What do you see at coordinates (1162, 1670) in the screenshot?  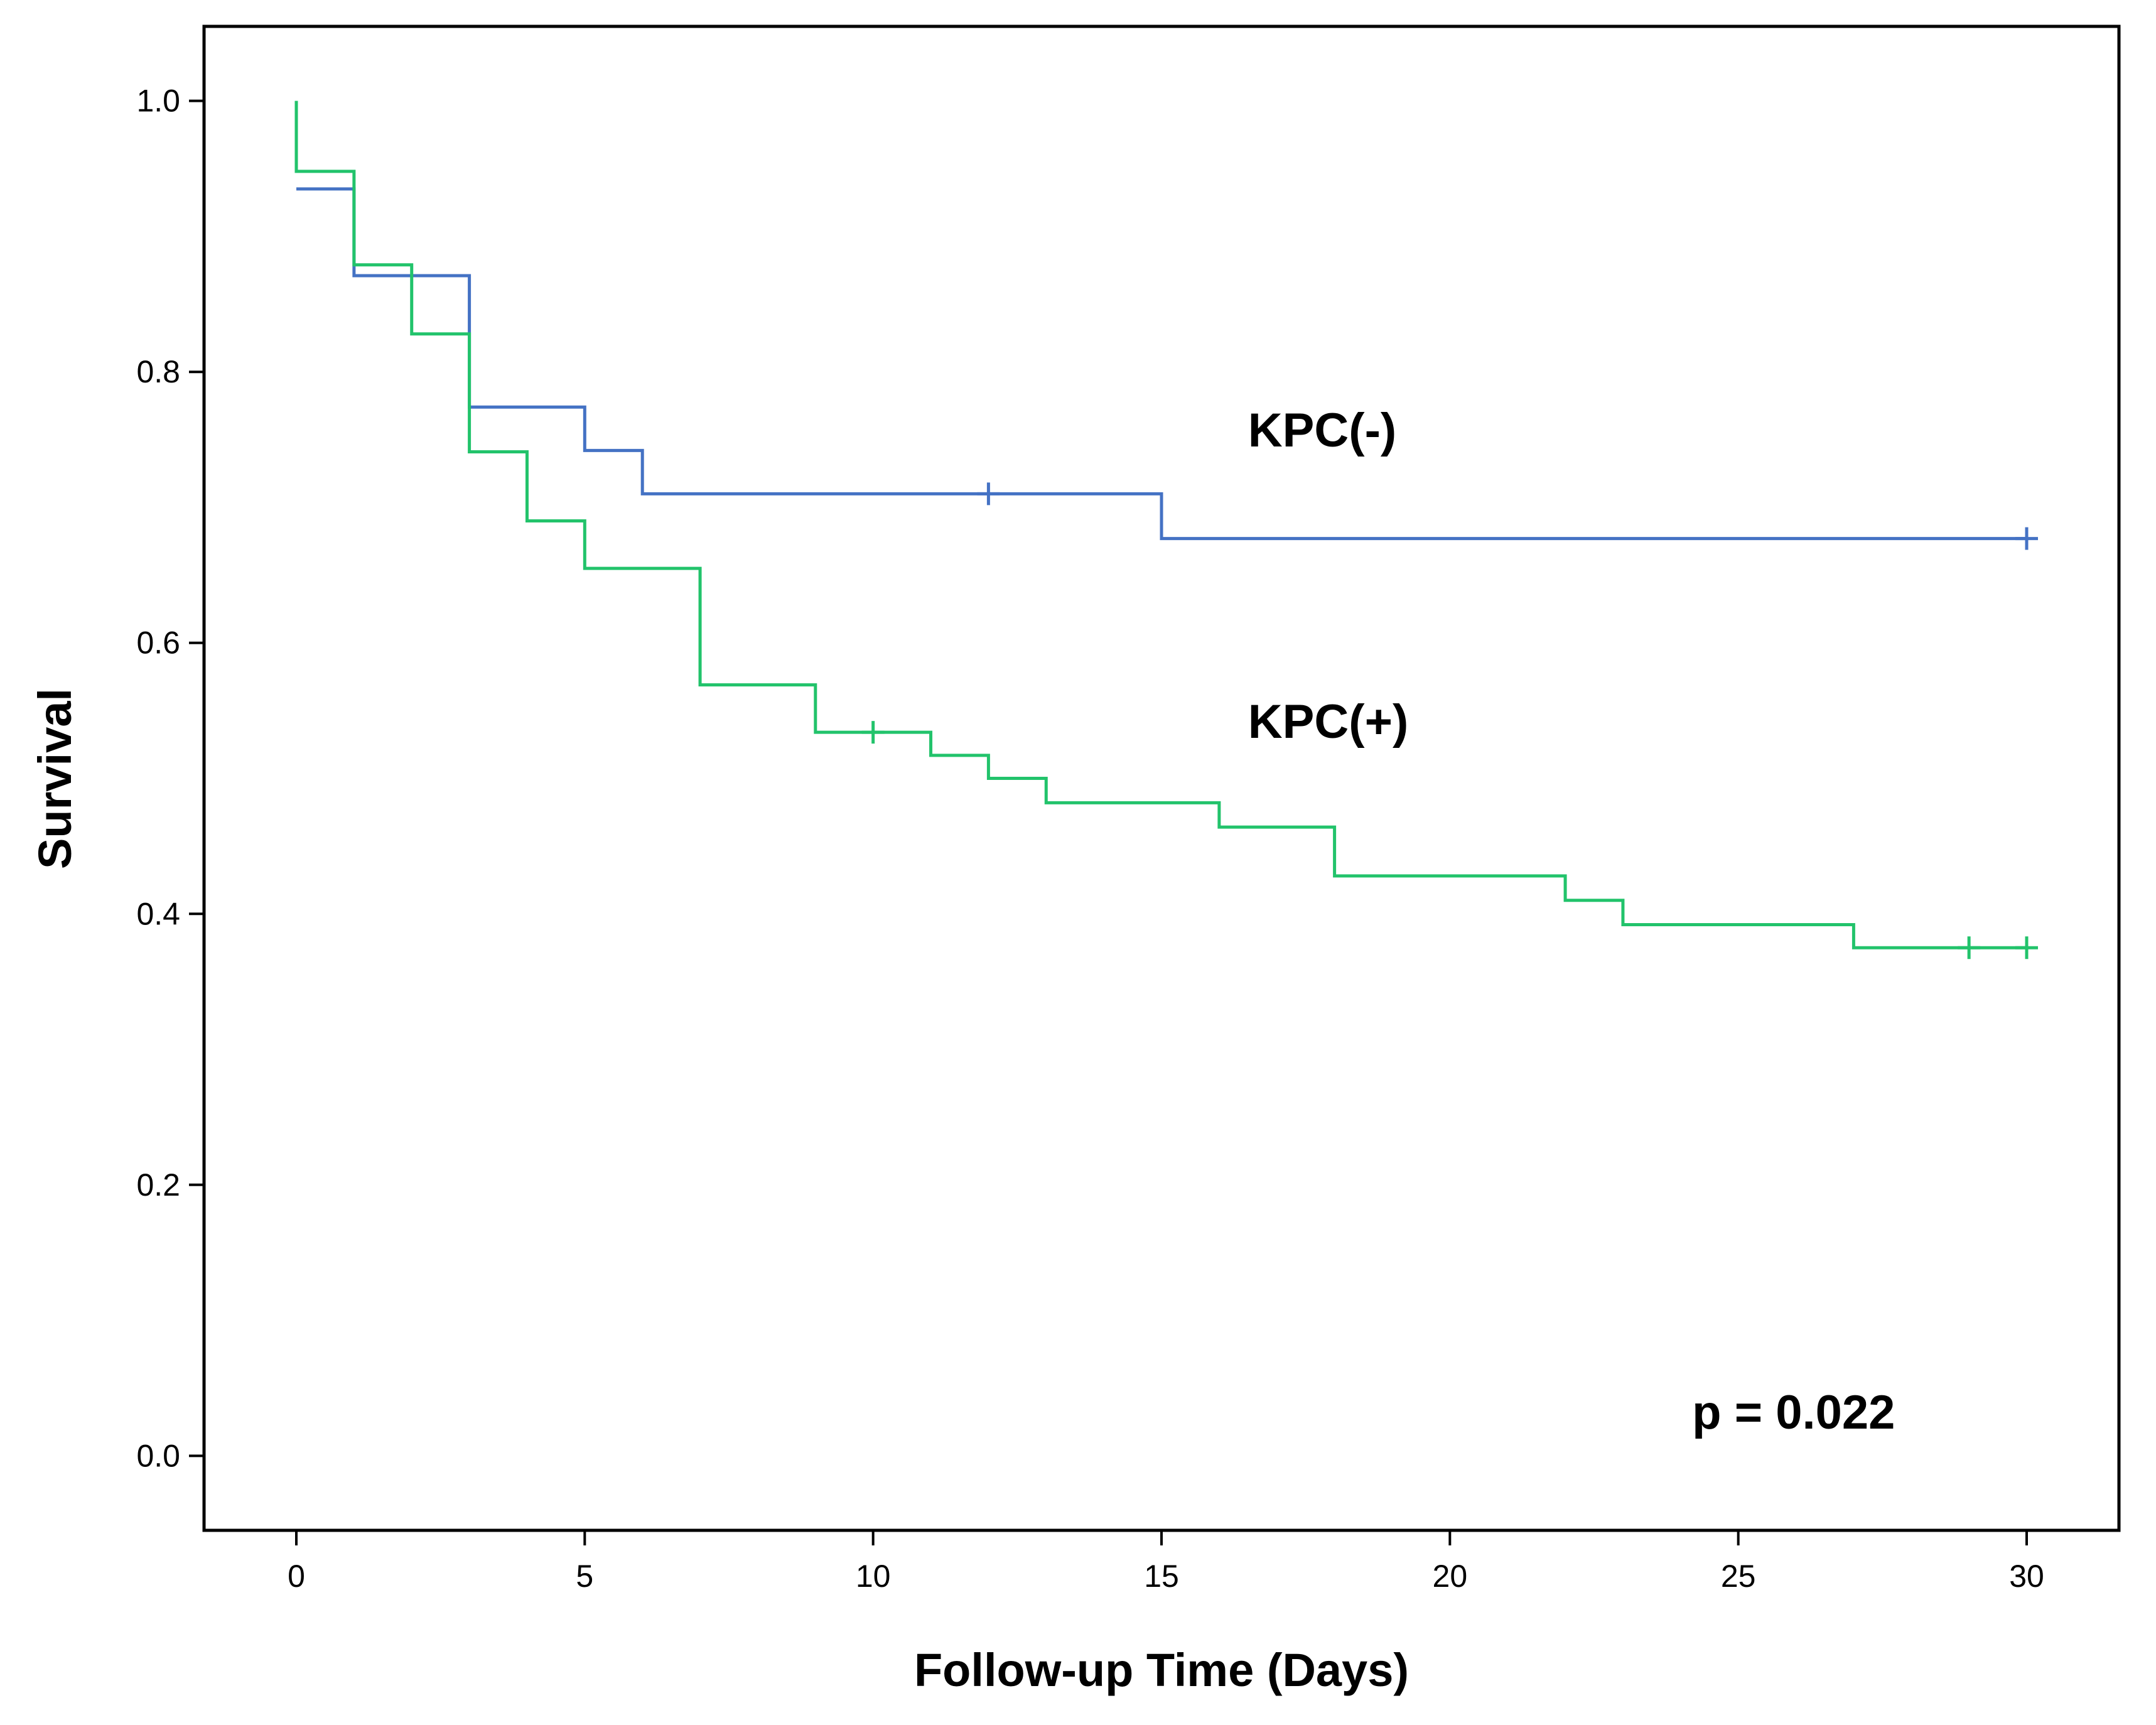 I see `x-axis-label: Follow-up Time (Days)` at bounding box center [1162, 1670].